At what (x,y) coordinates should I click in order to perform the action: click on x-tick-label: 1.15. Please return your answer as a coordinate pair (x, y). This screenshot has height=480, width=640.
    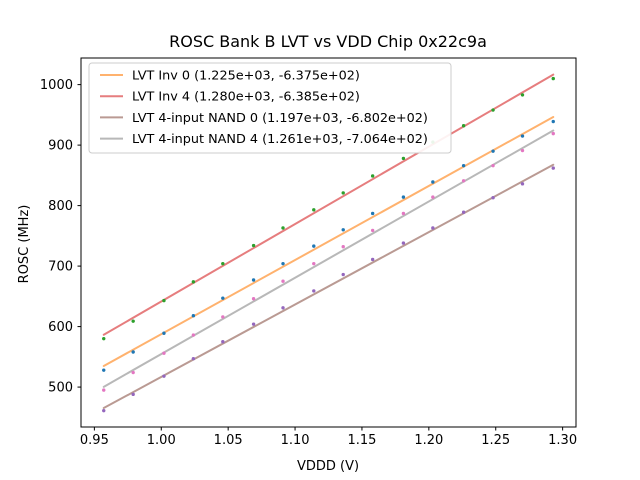
    Looking at the image, I should click on (361, 440).